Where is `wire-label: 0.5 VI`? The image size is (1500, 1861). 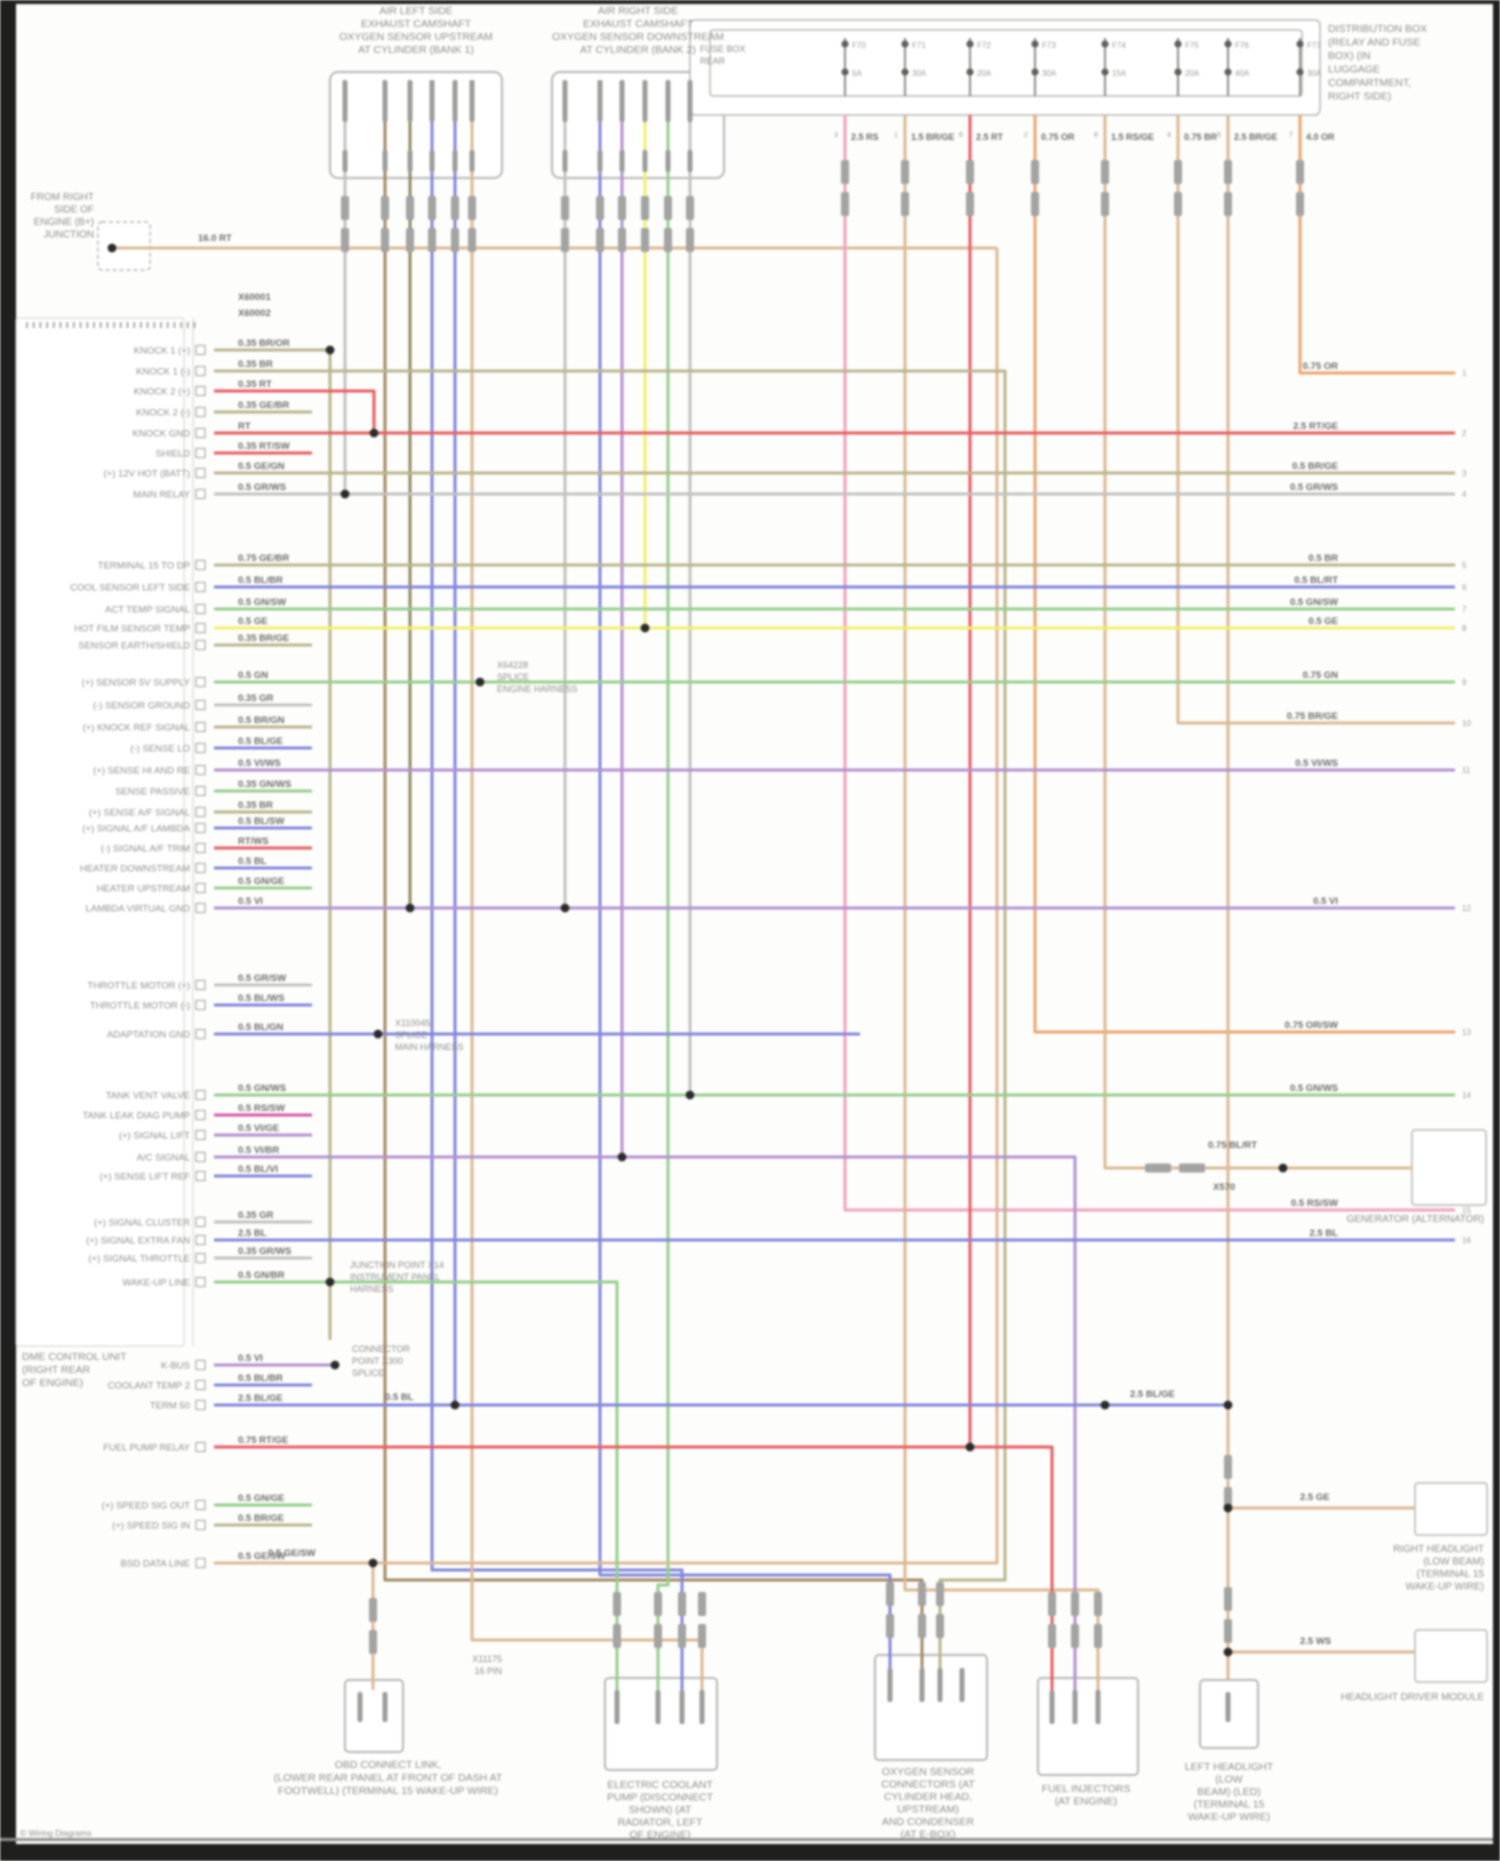 wire-label: 0.5 VI is located at coordinates (1325, 901).